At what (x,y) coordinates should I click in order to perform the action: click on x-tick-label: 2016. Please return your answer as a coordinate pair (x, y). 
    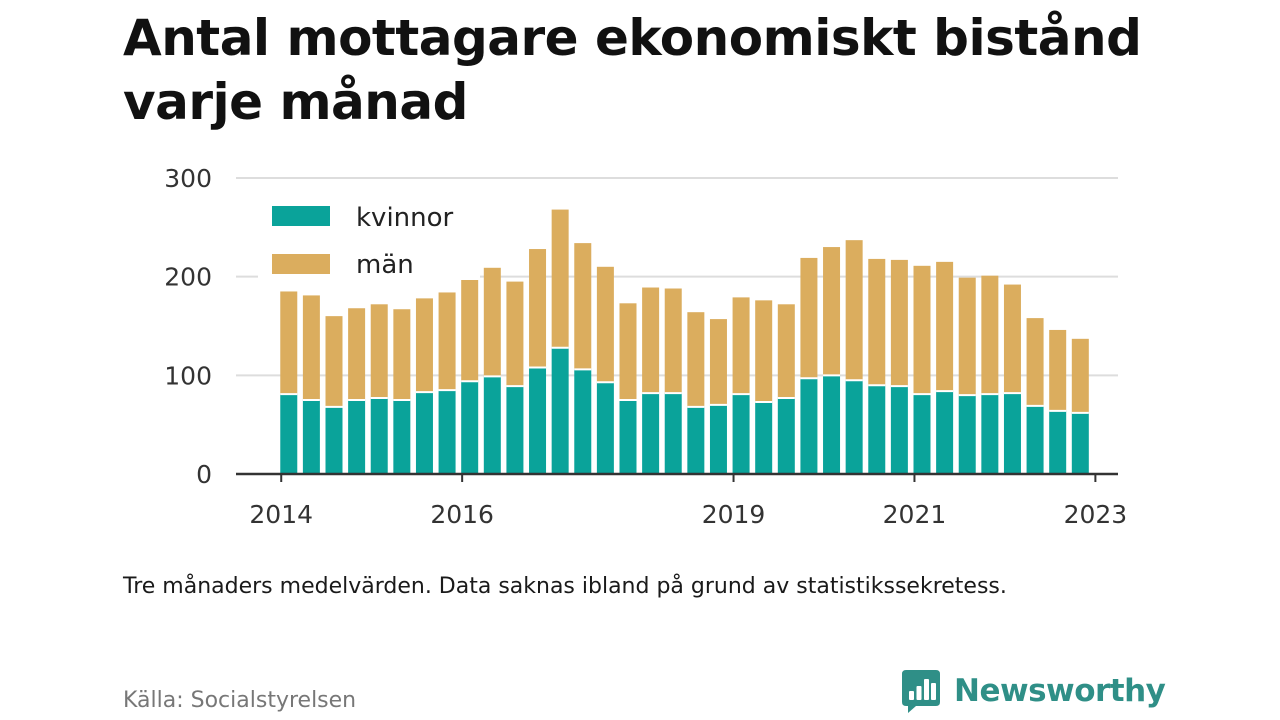
    Looking at the image, I should click on (462, 514).